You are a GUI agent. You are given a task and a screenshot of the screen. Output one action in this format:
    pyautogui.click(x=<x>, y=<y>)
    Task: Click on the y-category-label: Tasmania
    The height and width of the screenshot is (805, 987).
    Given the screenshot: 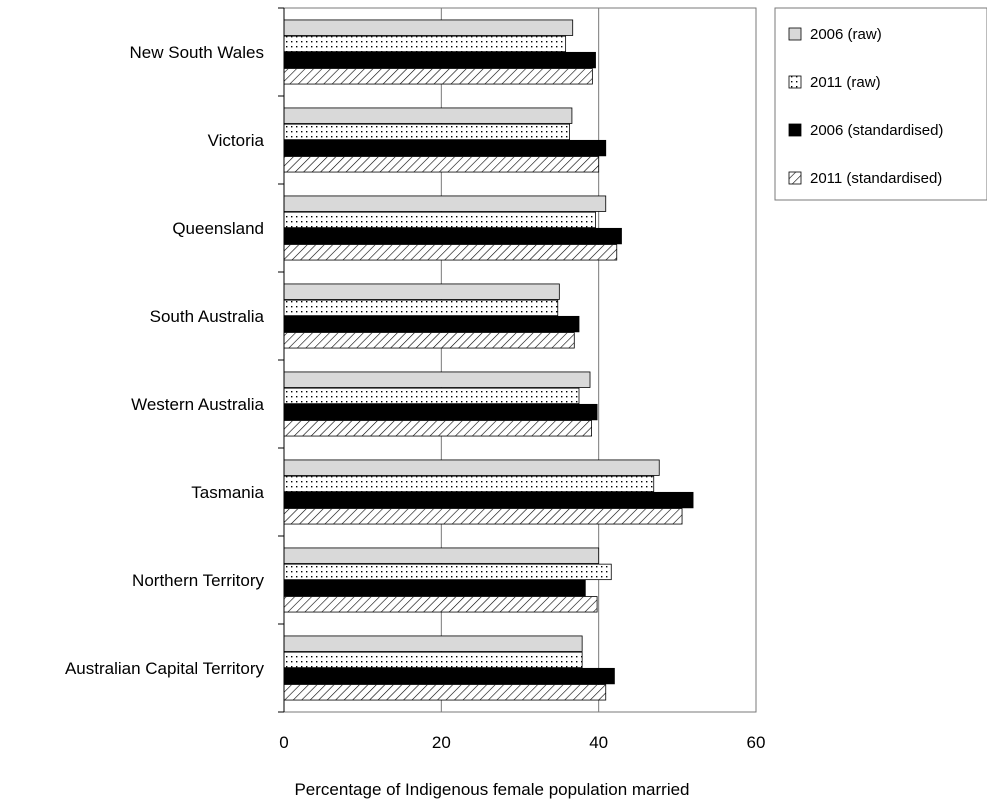 What is the action you would take?
    pyautogui.click(x=227, y=492)
    